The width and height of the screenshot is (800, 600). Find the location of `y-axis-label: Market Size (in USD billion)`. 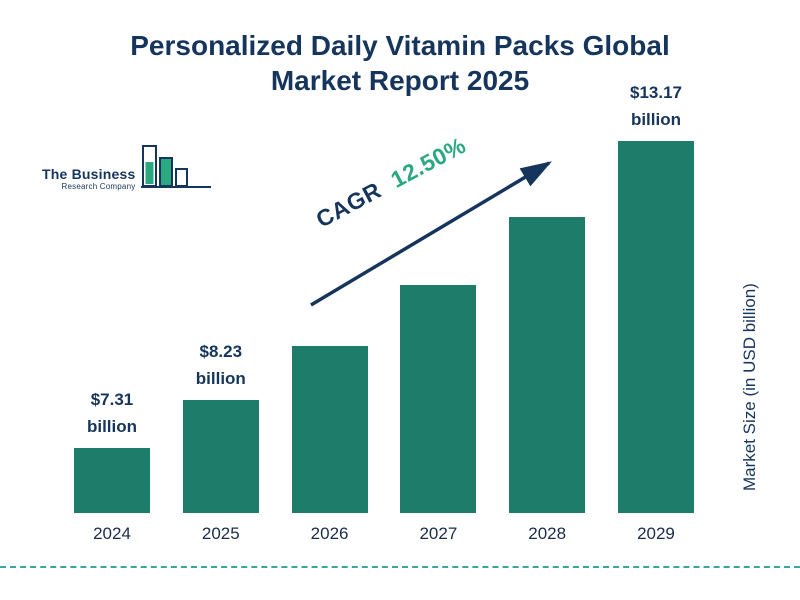

y-axis-label: Market Size (in USD billion) is located at coordinates (749, 387).